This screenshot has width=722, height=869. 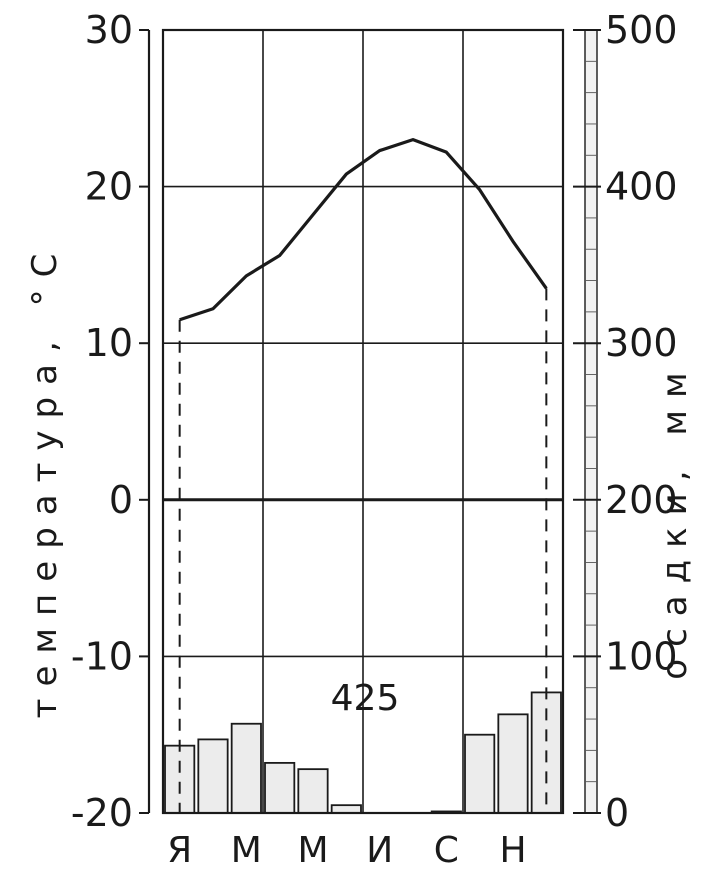 What do you see at coordinates (641, 656) in the screenshot?
I see `right-tick-label: 100` at bounding box center [641, 656].